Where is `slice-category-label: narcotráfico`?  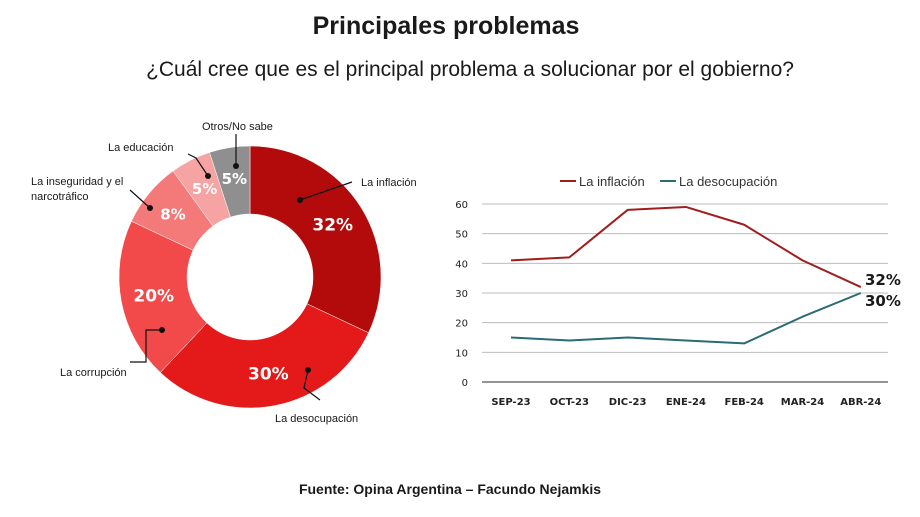 slice-category-label: narcotráfico is located at coordinates (59, 197).